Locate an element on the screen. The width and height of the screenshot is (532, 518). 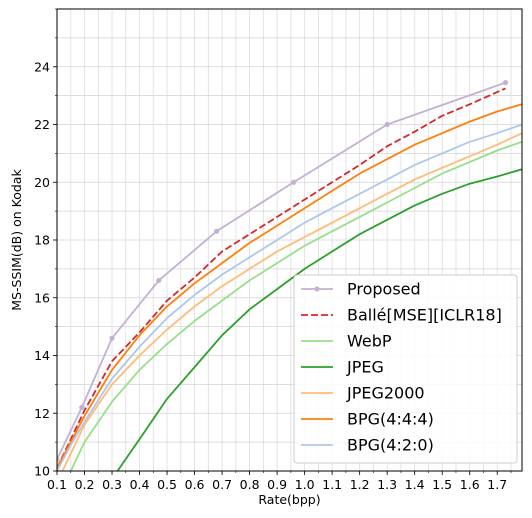
y-tick-label: 20 is located at coordinates (42, 182).